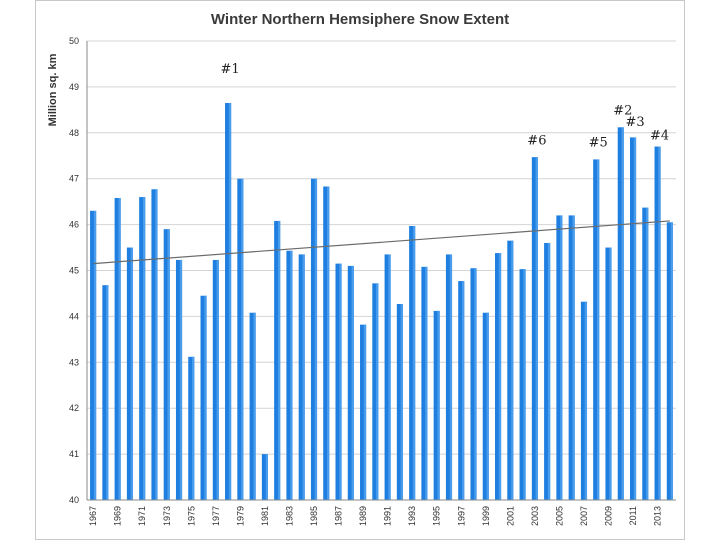  Describe the element at coordinates (74, 362) in the screenshot. I see `y-tick-label: 43` at that location.